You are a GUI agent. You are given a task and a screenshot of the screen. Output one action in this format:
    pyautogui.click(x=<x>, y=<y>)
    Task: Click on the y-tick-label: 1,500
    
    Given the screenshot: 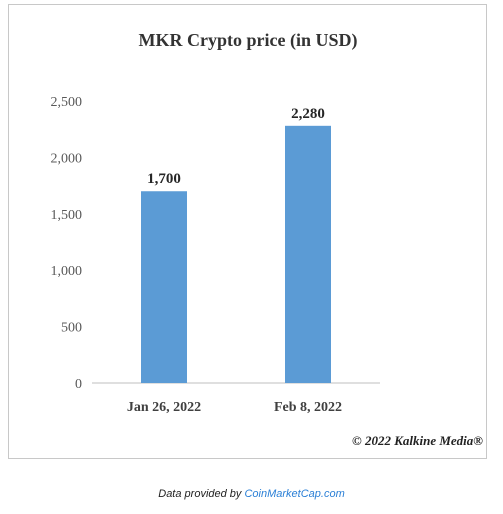 What is the action you would take?
    pyautogui.click(x=67, y=215)
    